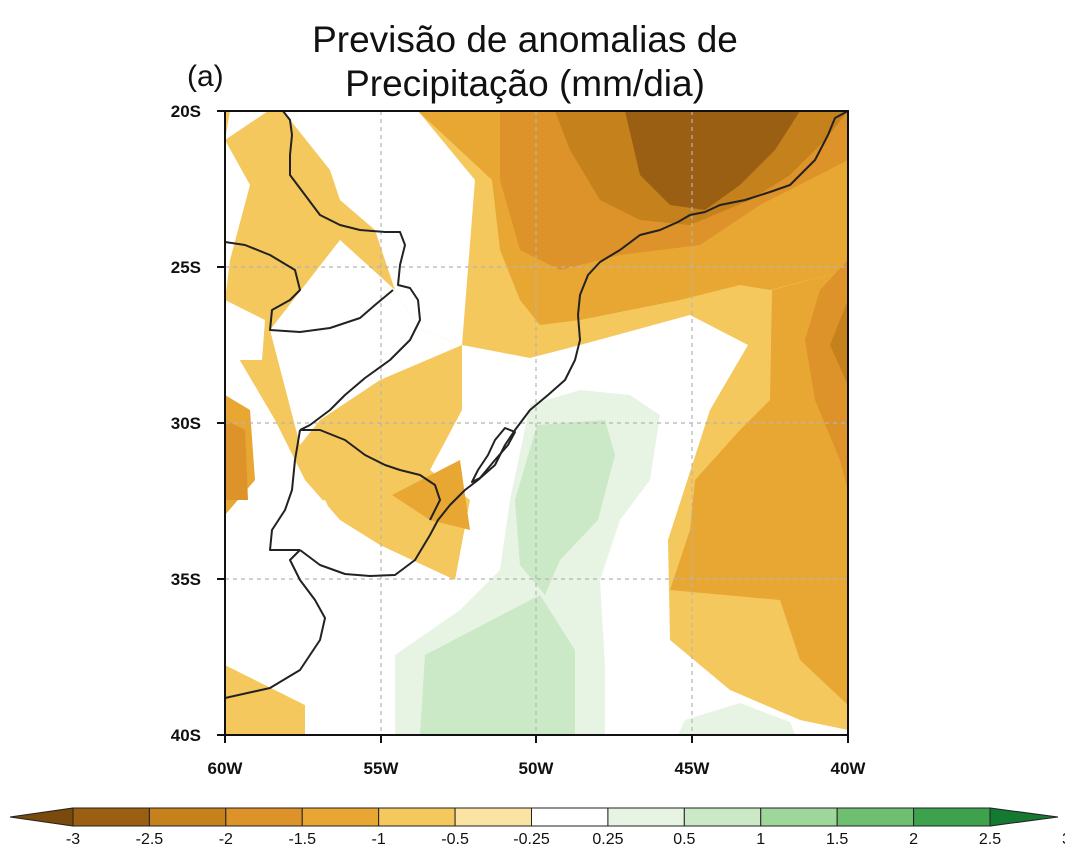 The height and width of the screenshot is (847, 1065). Describe the element at coordinates (186, 735) in the screenshot. I see `y-tick-label: 40S` at that location.